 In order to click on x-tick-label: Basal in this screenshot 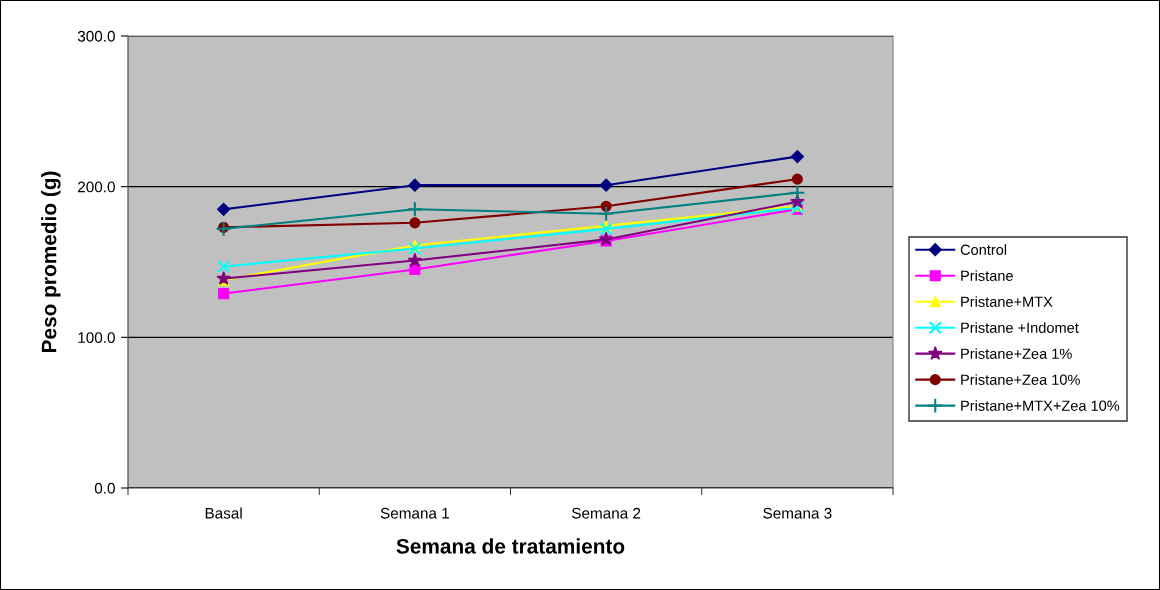, I will do `click(223, 513)`.